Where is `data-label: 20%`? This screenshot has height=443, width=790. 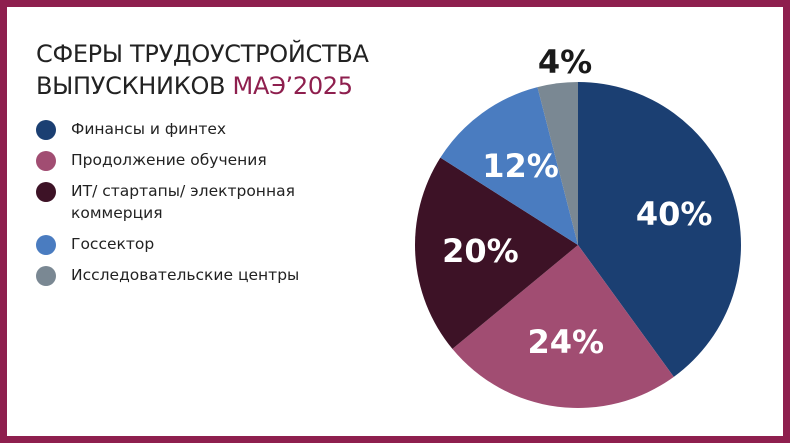
data-label: 20% is located at coordinates (480, 251).